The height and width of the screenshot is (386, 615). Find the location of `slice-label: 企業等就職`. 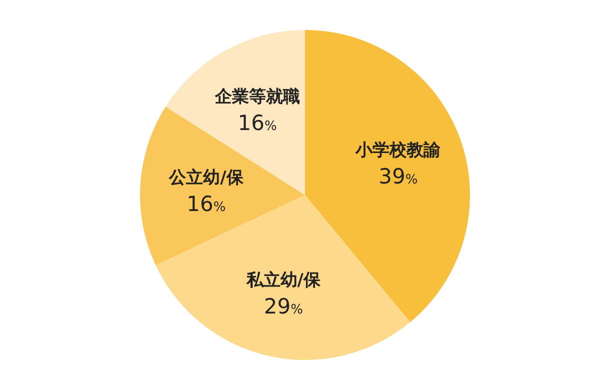

slice-label: 企業等就職 is located at coordinates (257, 97).